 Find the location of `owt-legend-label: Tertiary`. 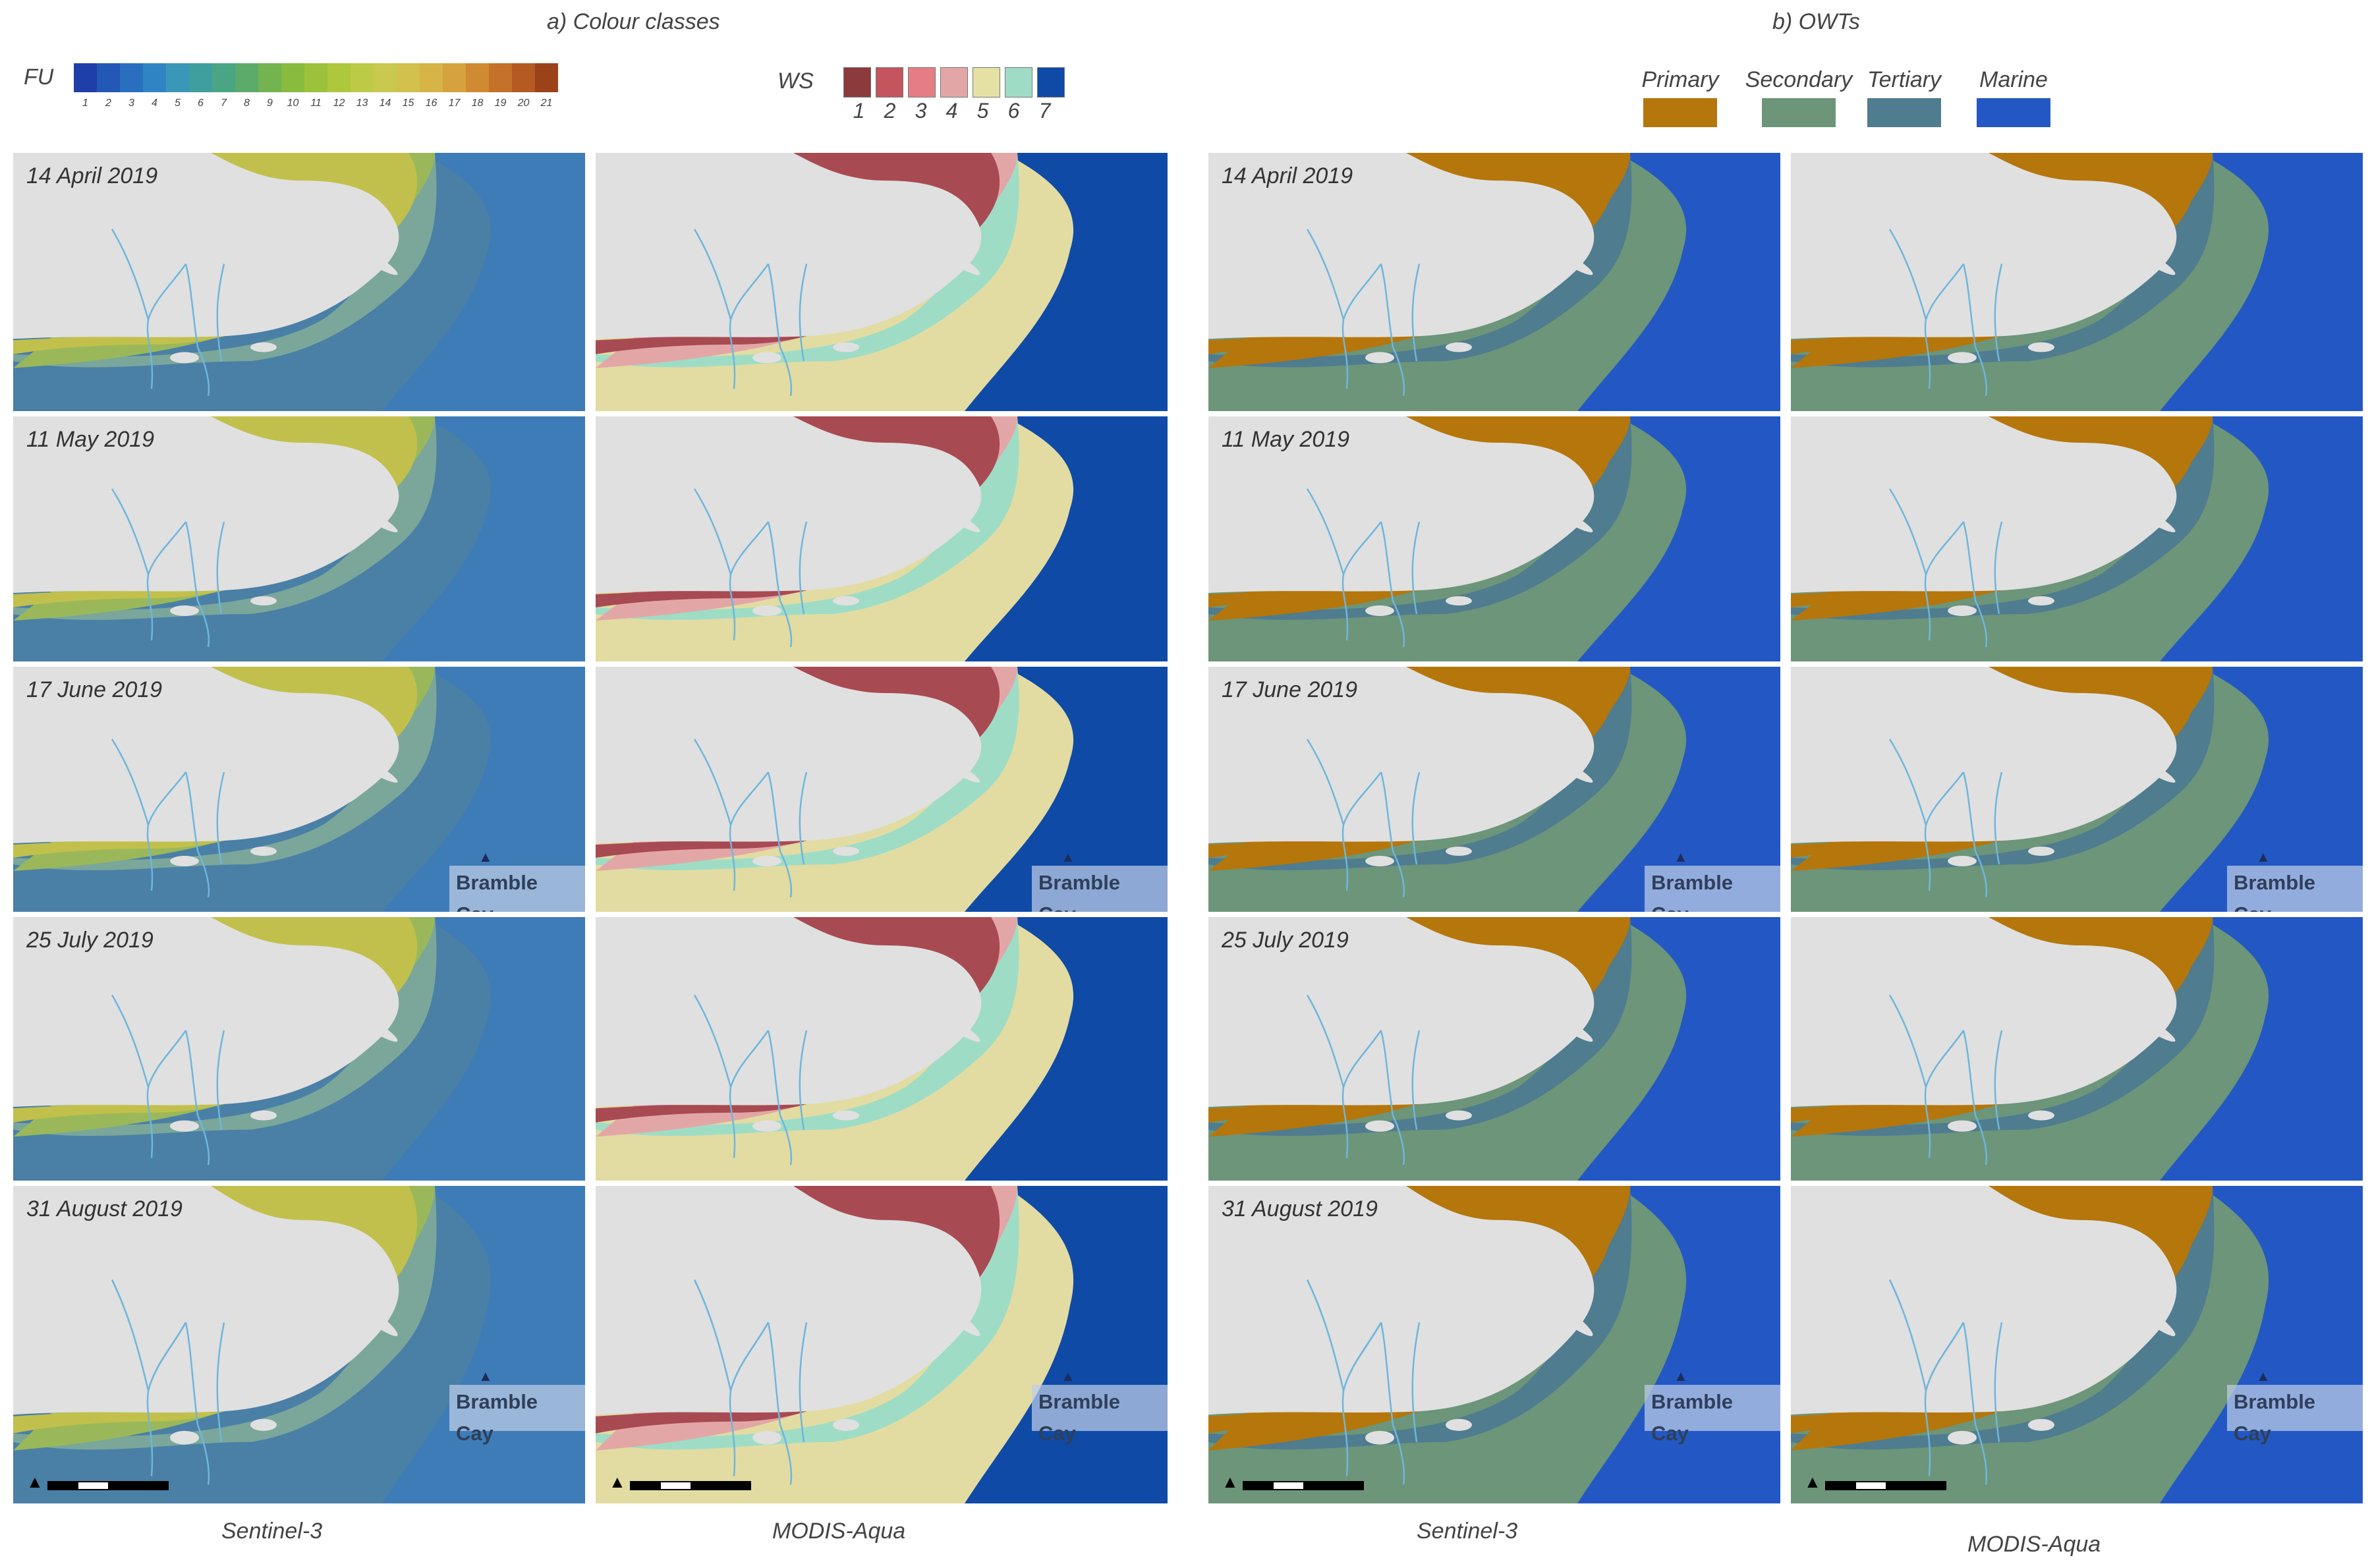

owt-legend-label: Tertiary is located at coordinates (1904, 79).